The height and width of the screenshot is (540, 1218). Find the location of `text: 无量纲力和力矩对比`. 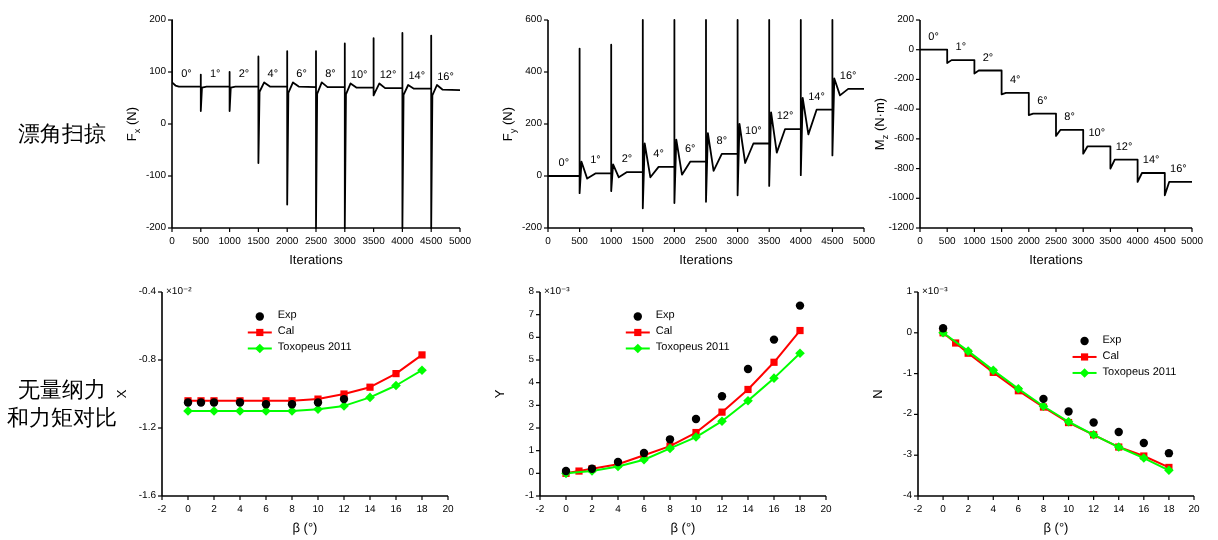

text: 无量纲力和力矩对比 is located at coordinates (62, 403).